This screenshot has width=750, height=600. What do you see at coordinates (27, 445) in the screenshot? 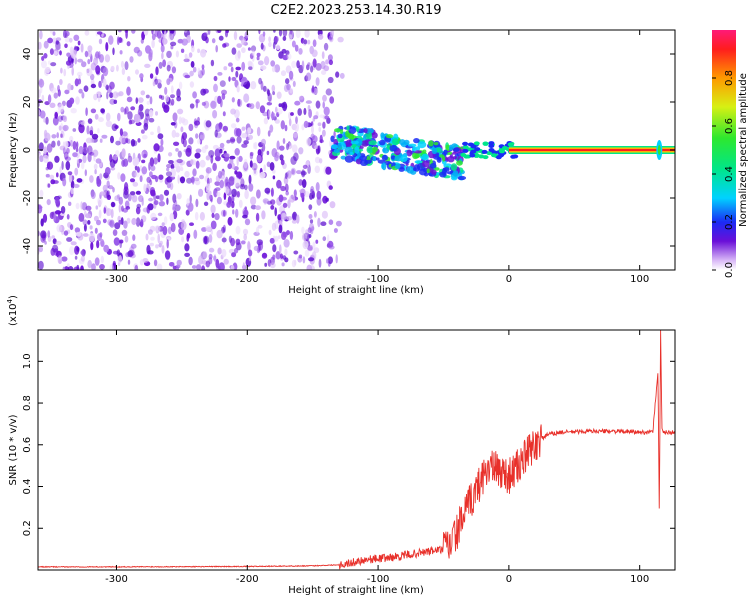
I see `y-tick-label: 0.6` at bounding box center [27, 445].